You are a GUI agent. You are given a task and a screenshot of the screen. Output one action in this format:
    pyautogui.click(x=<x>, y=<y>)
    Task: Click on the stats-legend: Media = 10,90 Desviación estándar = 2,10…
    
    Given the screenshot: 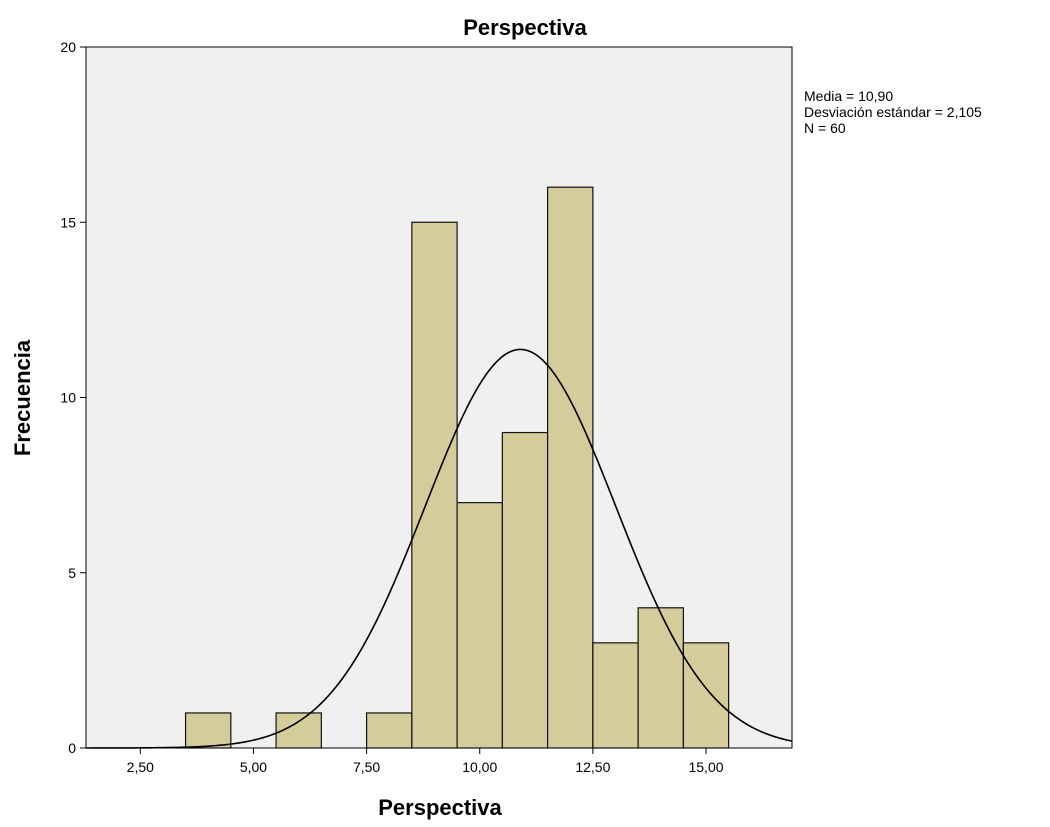 What is the action you would take?
    pyautogui.click(x=893, y=112)
    